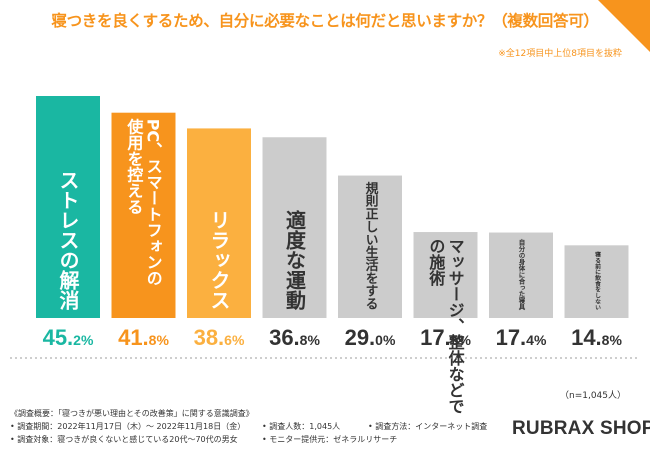  Describe the element at coordinates (325, 21) in the screenshot. I see `chart-title: 寝つきを良くするため、自分に必要なことは何だと思いますか？（複数回答可）` at that location.